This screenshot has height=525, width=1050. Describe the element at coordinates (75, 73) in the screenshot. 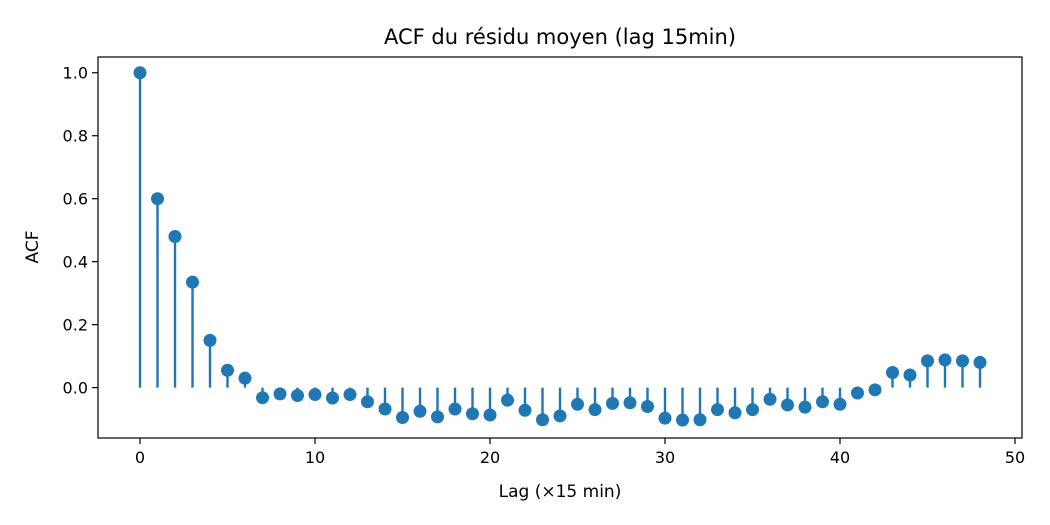

I see `y-tick-label: 1.0` at that location.